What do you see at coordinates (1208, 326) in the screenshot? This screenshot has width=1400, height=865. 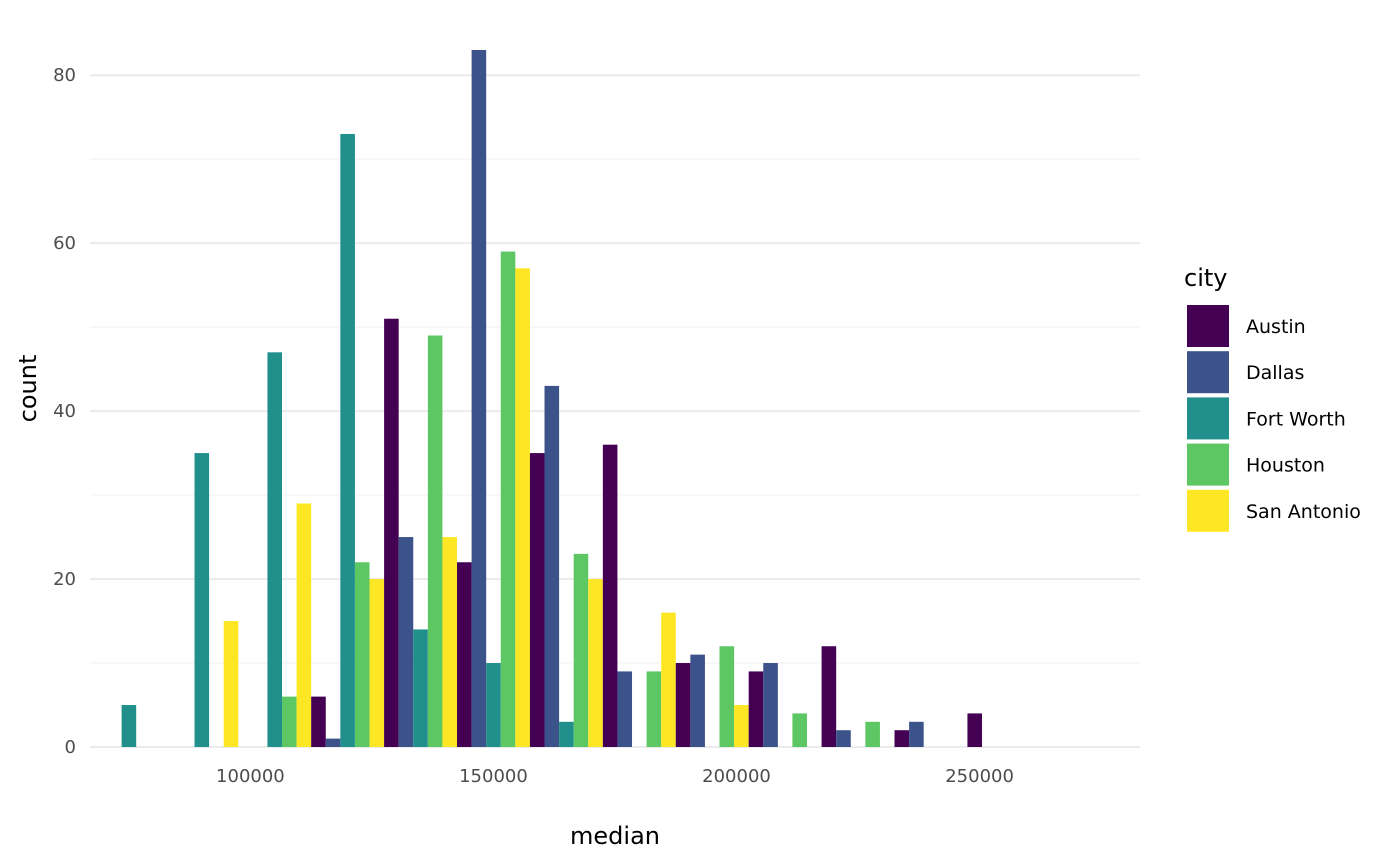 I see `legend-key-austin` at bounding box center [1208, 326].